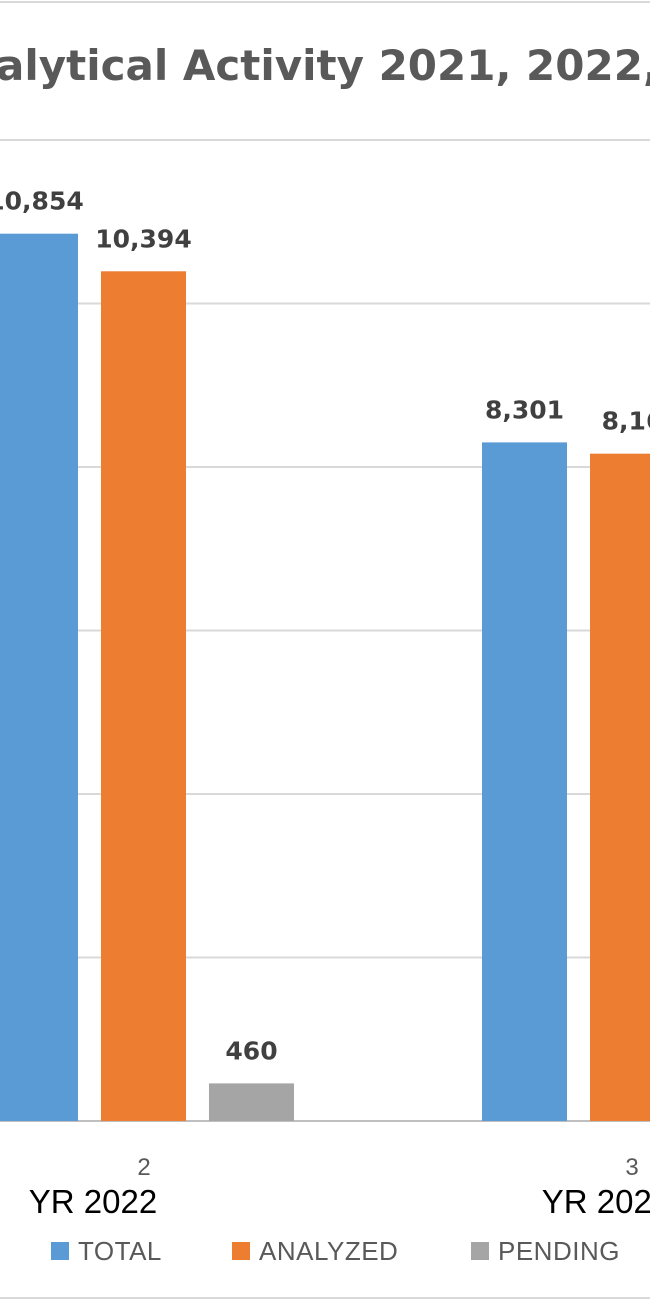 The image size is (650, 1300). What do you see at coordinates (143, 238) in the screenshot?
I see `data-label-analyzed-1: 10,394` at bounding box center [143, 238].